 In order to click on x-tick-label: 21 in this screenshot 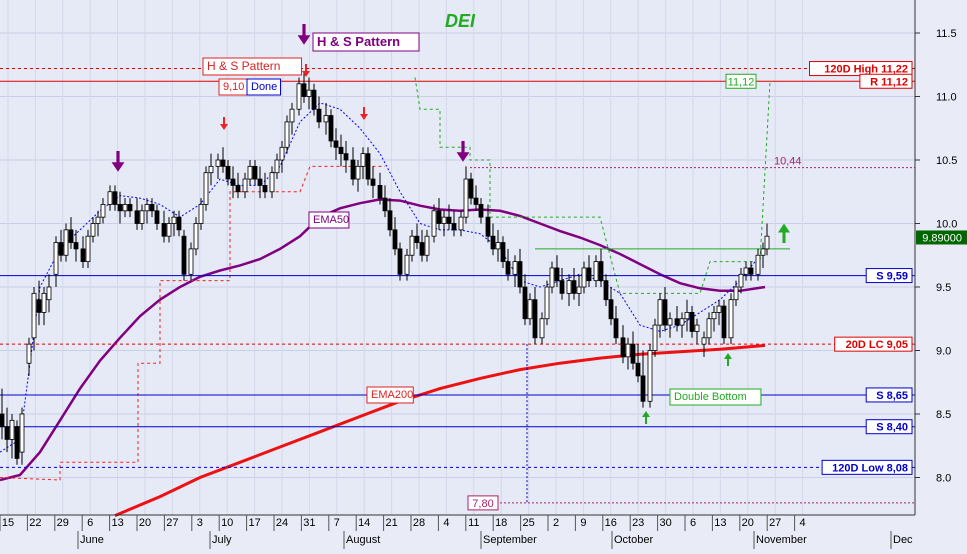, I will do `click(391, 523)`.